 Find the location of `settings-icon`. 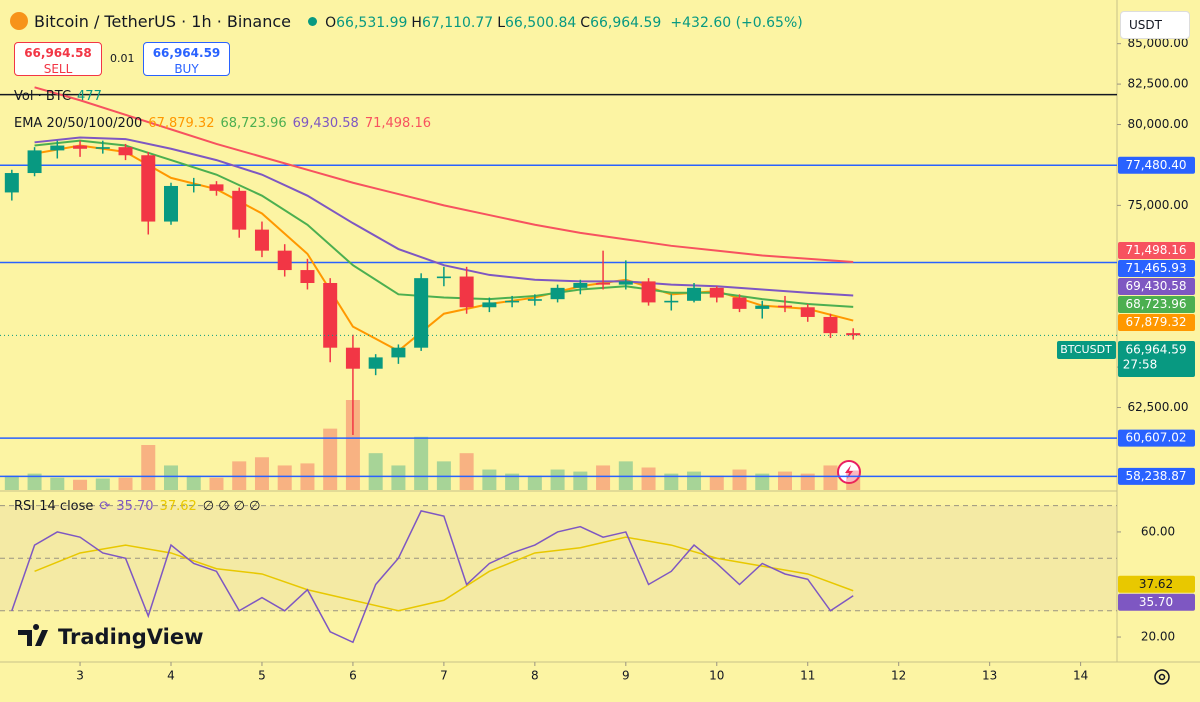

settings-icon is located at coordinates (1162, 677).